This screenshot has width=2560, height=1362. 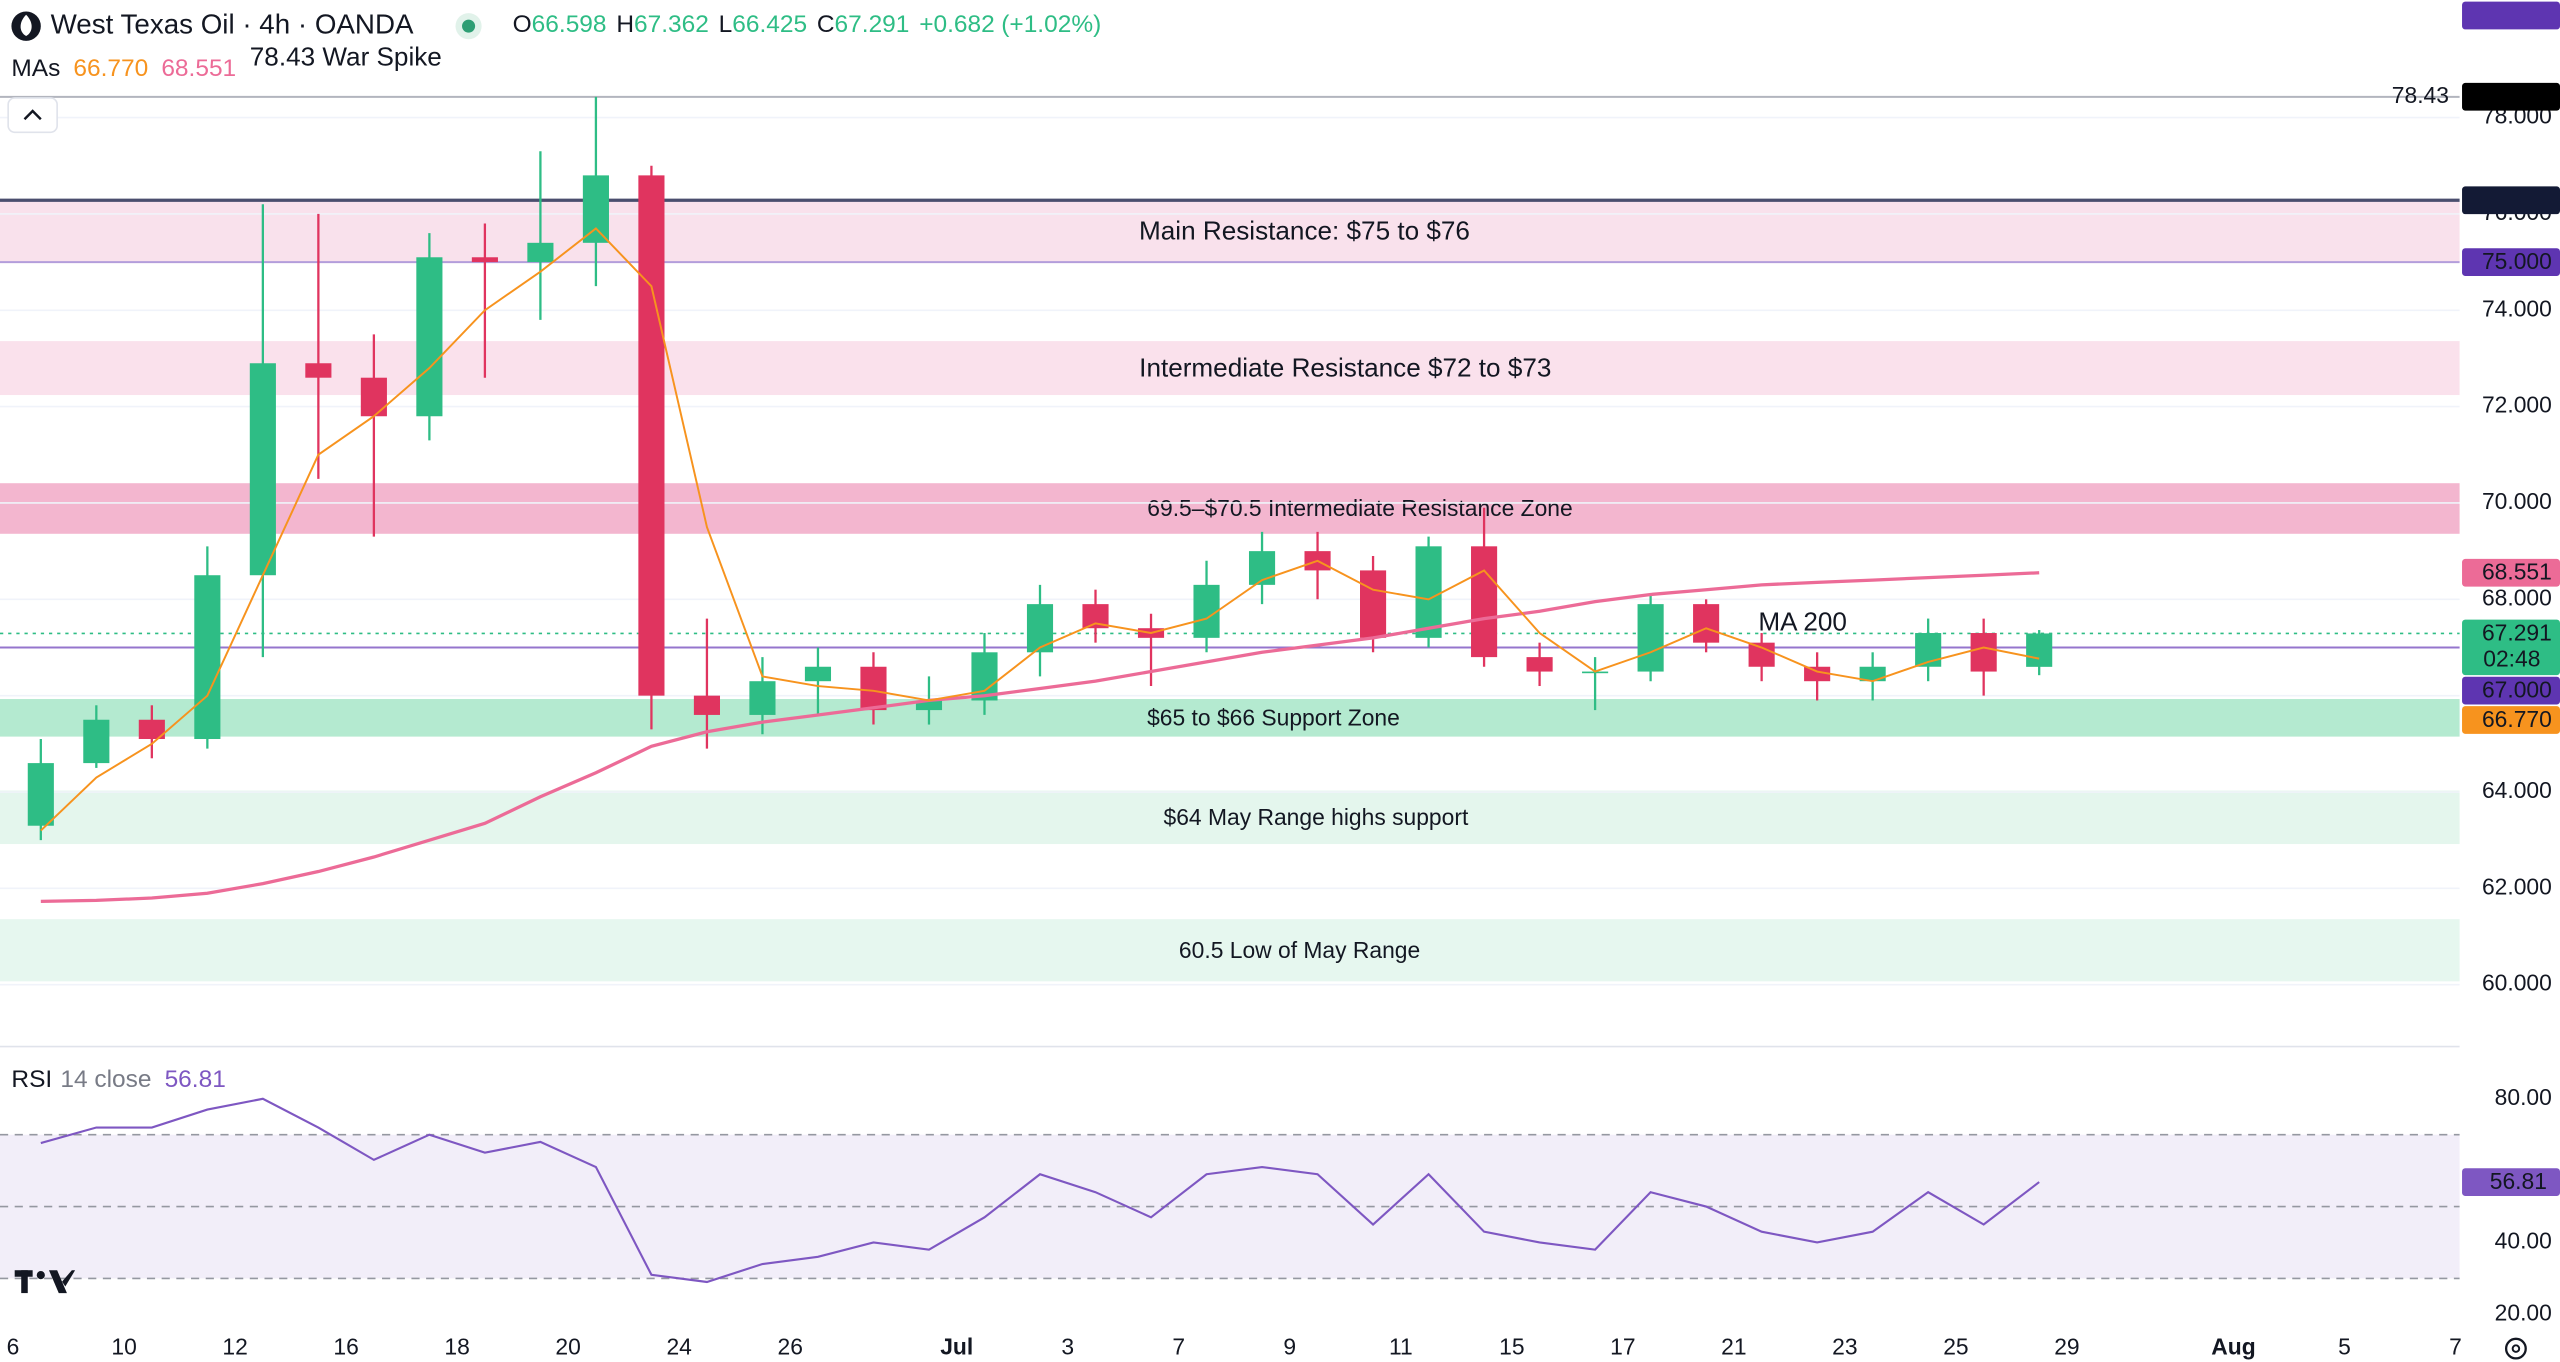 What do you see at coordinates (957, 25) in the screenshot?
I see `change-value: +0.682` at bounding box center [957, 25].